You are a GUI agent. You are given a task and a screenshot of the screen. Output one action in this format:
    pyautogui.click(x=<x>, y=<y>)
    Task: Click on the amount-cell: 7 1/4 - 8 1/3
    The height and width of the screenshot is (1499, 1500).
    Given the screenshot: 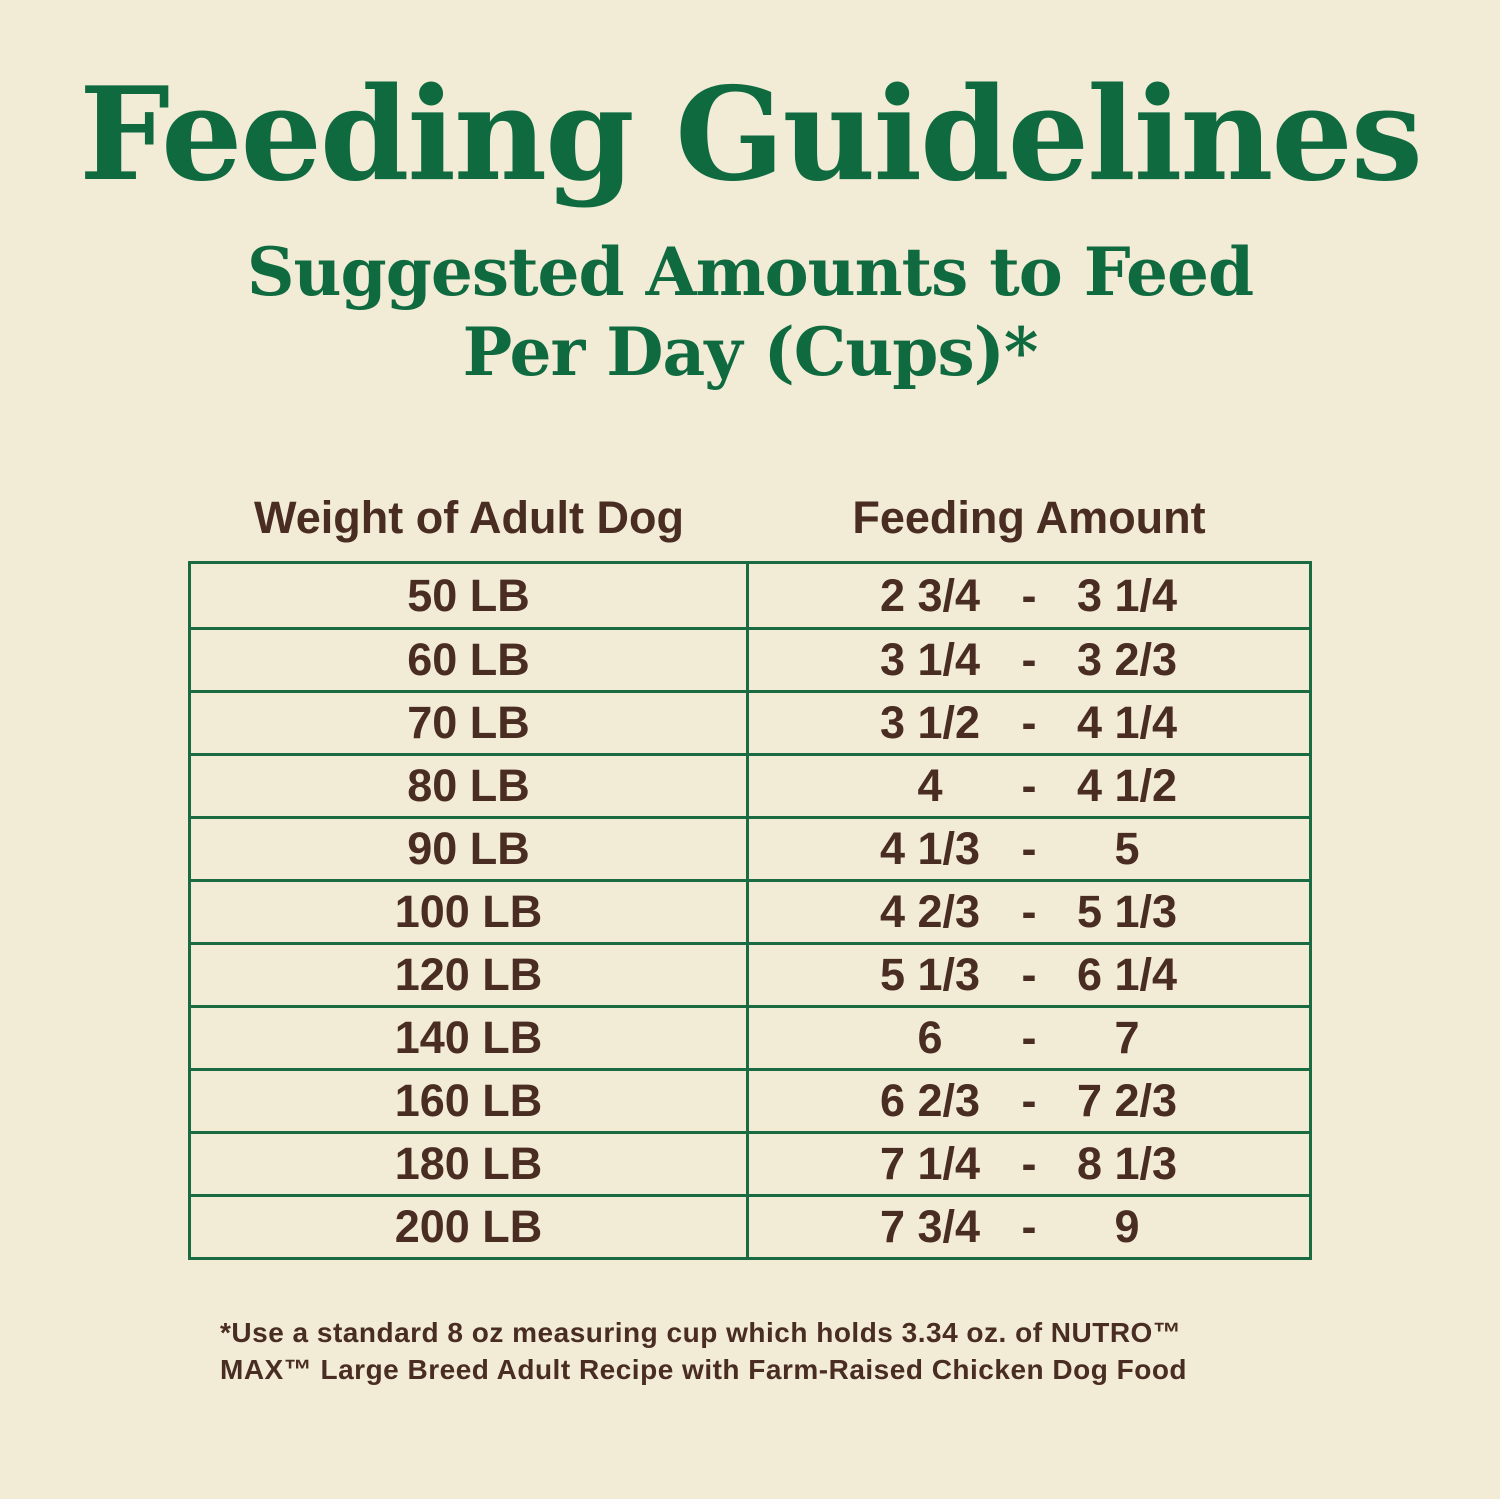 What is the action you would take?
    pyautogui.click(x=1029, y=1164)
    